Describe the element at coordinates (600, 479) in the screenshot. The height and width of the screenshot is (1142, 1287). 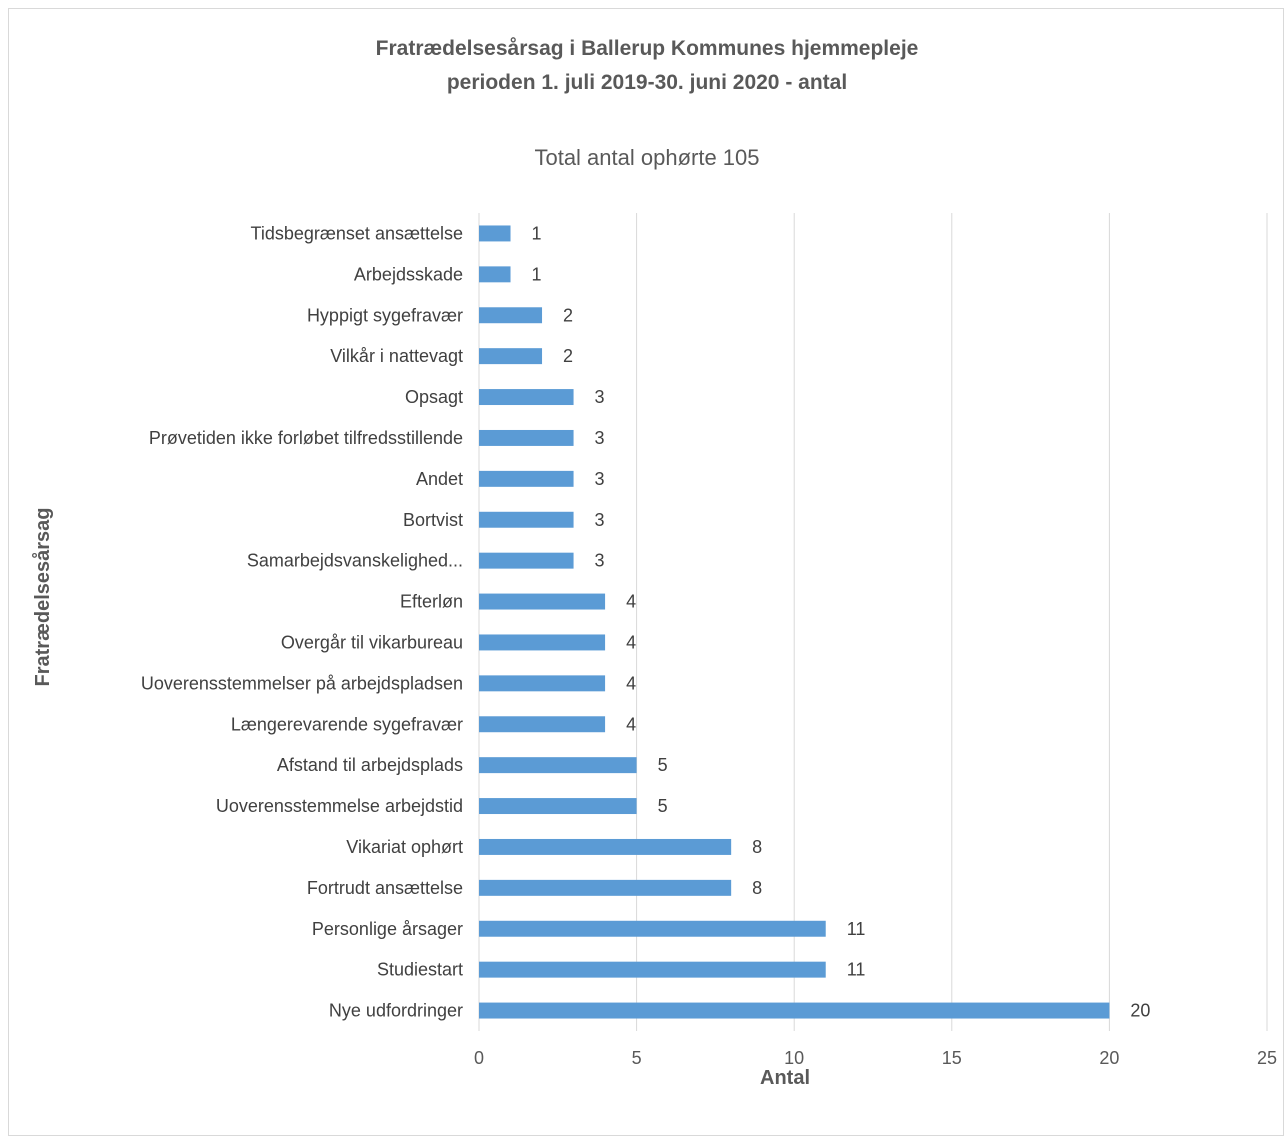
I see `data-label-7: 3` at that location.